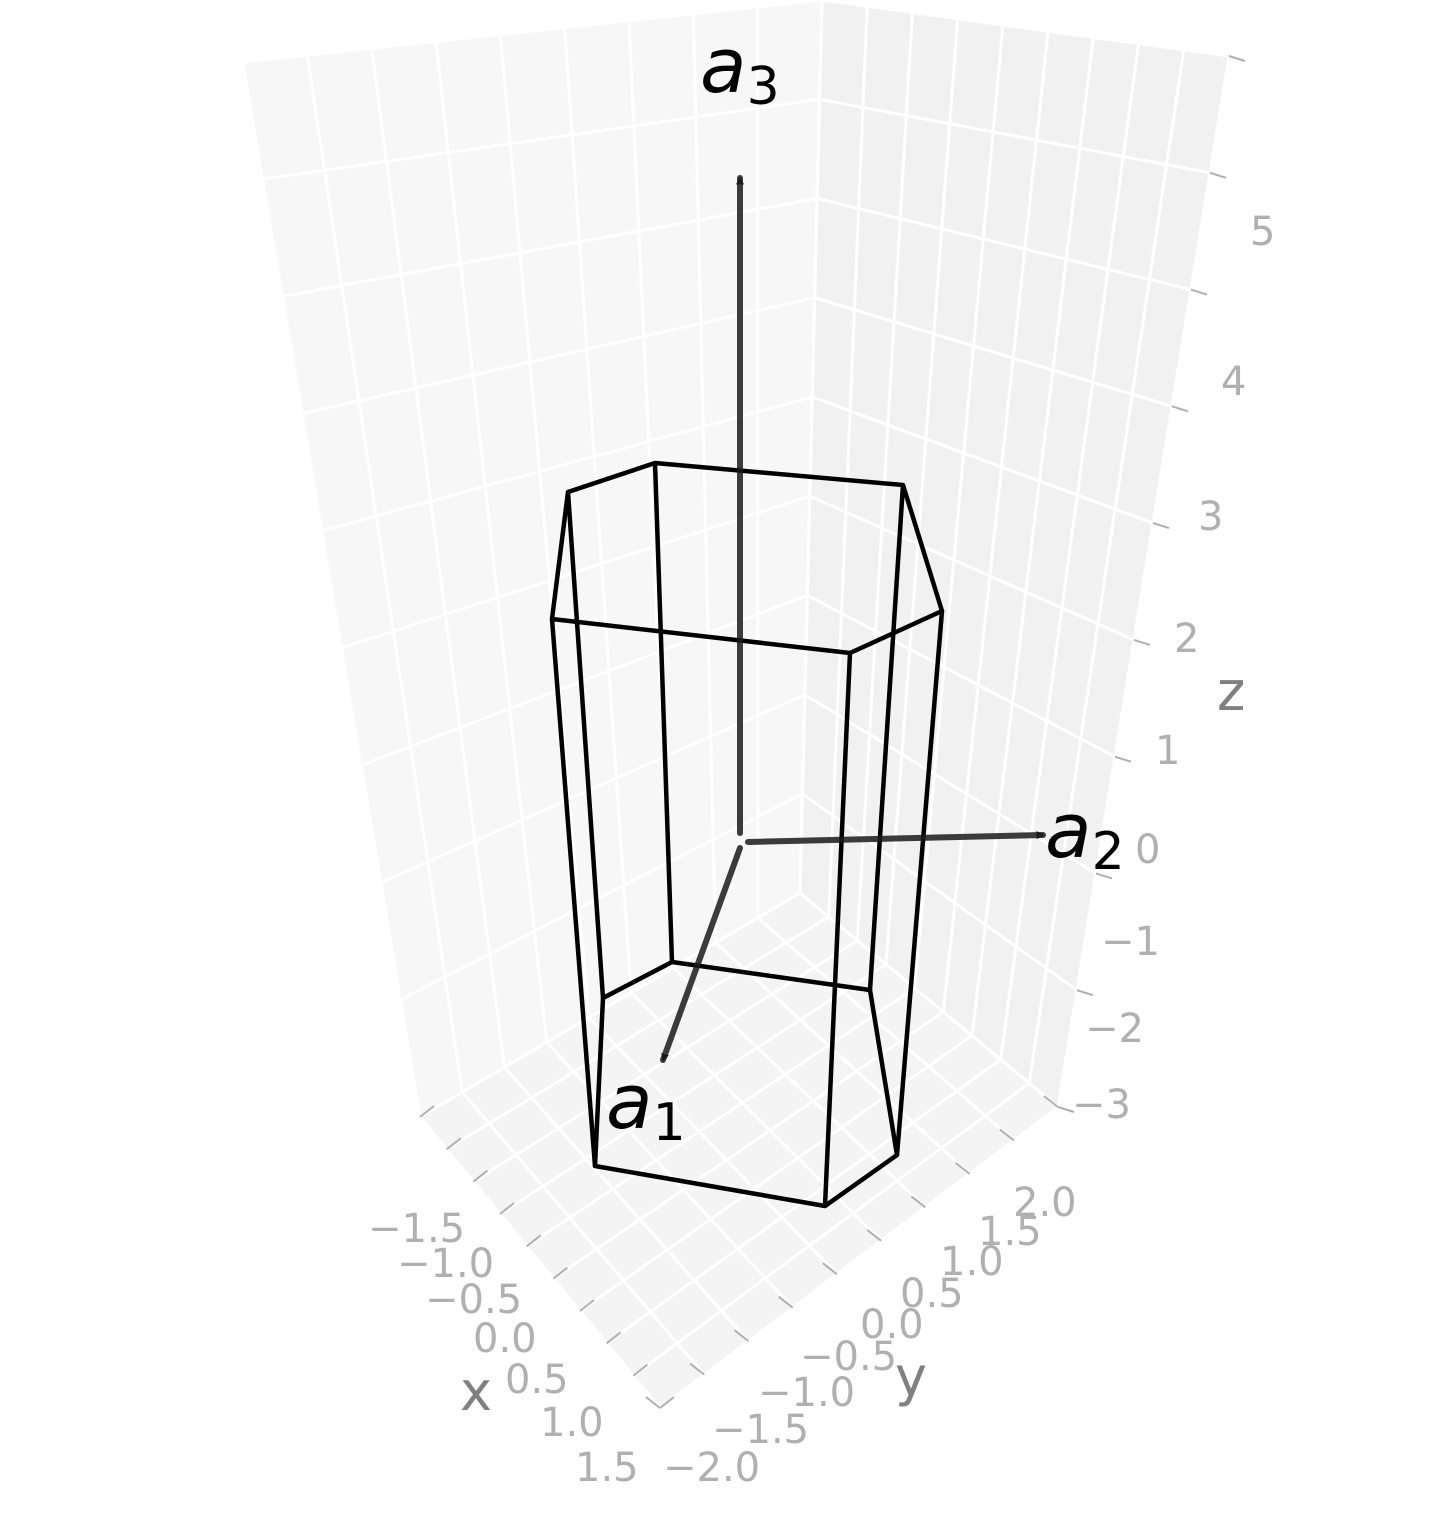 The width and height of the screenshot is (1446, 1521). Describe the element at coordinates (760, 1430) in the screenshot. I see `y-tick-label: −1.5` at that location.